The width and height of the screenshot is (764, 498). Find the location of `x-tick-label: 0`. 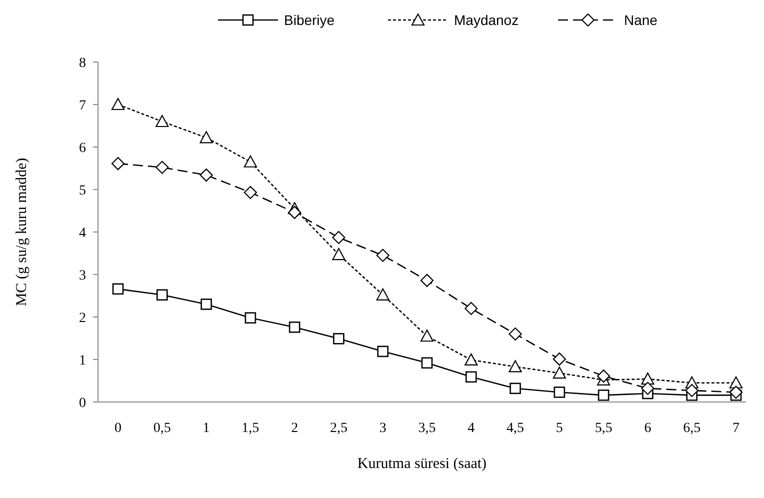

x-tick-label: 0 is located at coordinates (118, 428).